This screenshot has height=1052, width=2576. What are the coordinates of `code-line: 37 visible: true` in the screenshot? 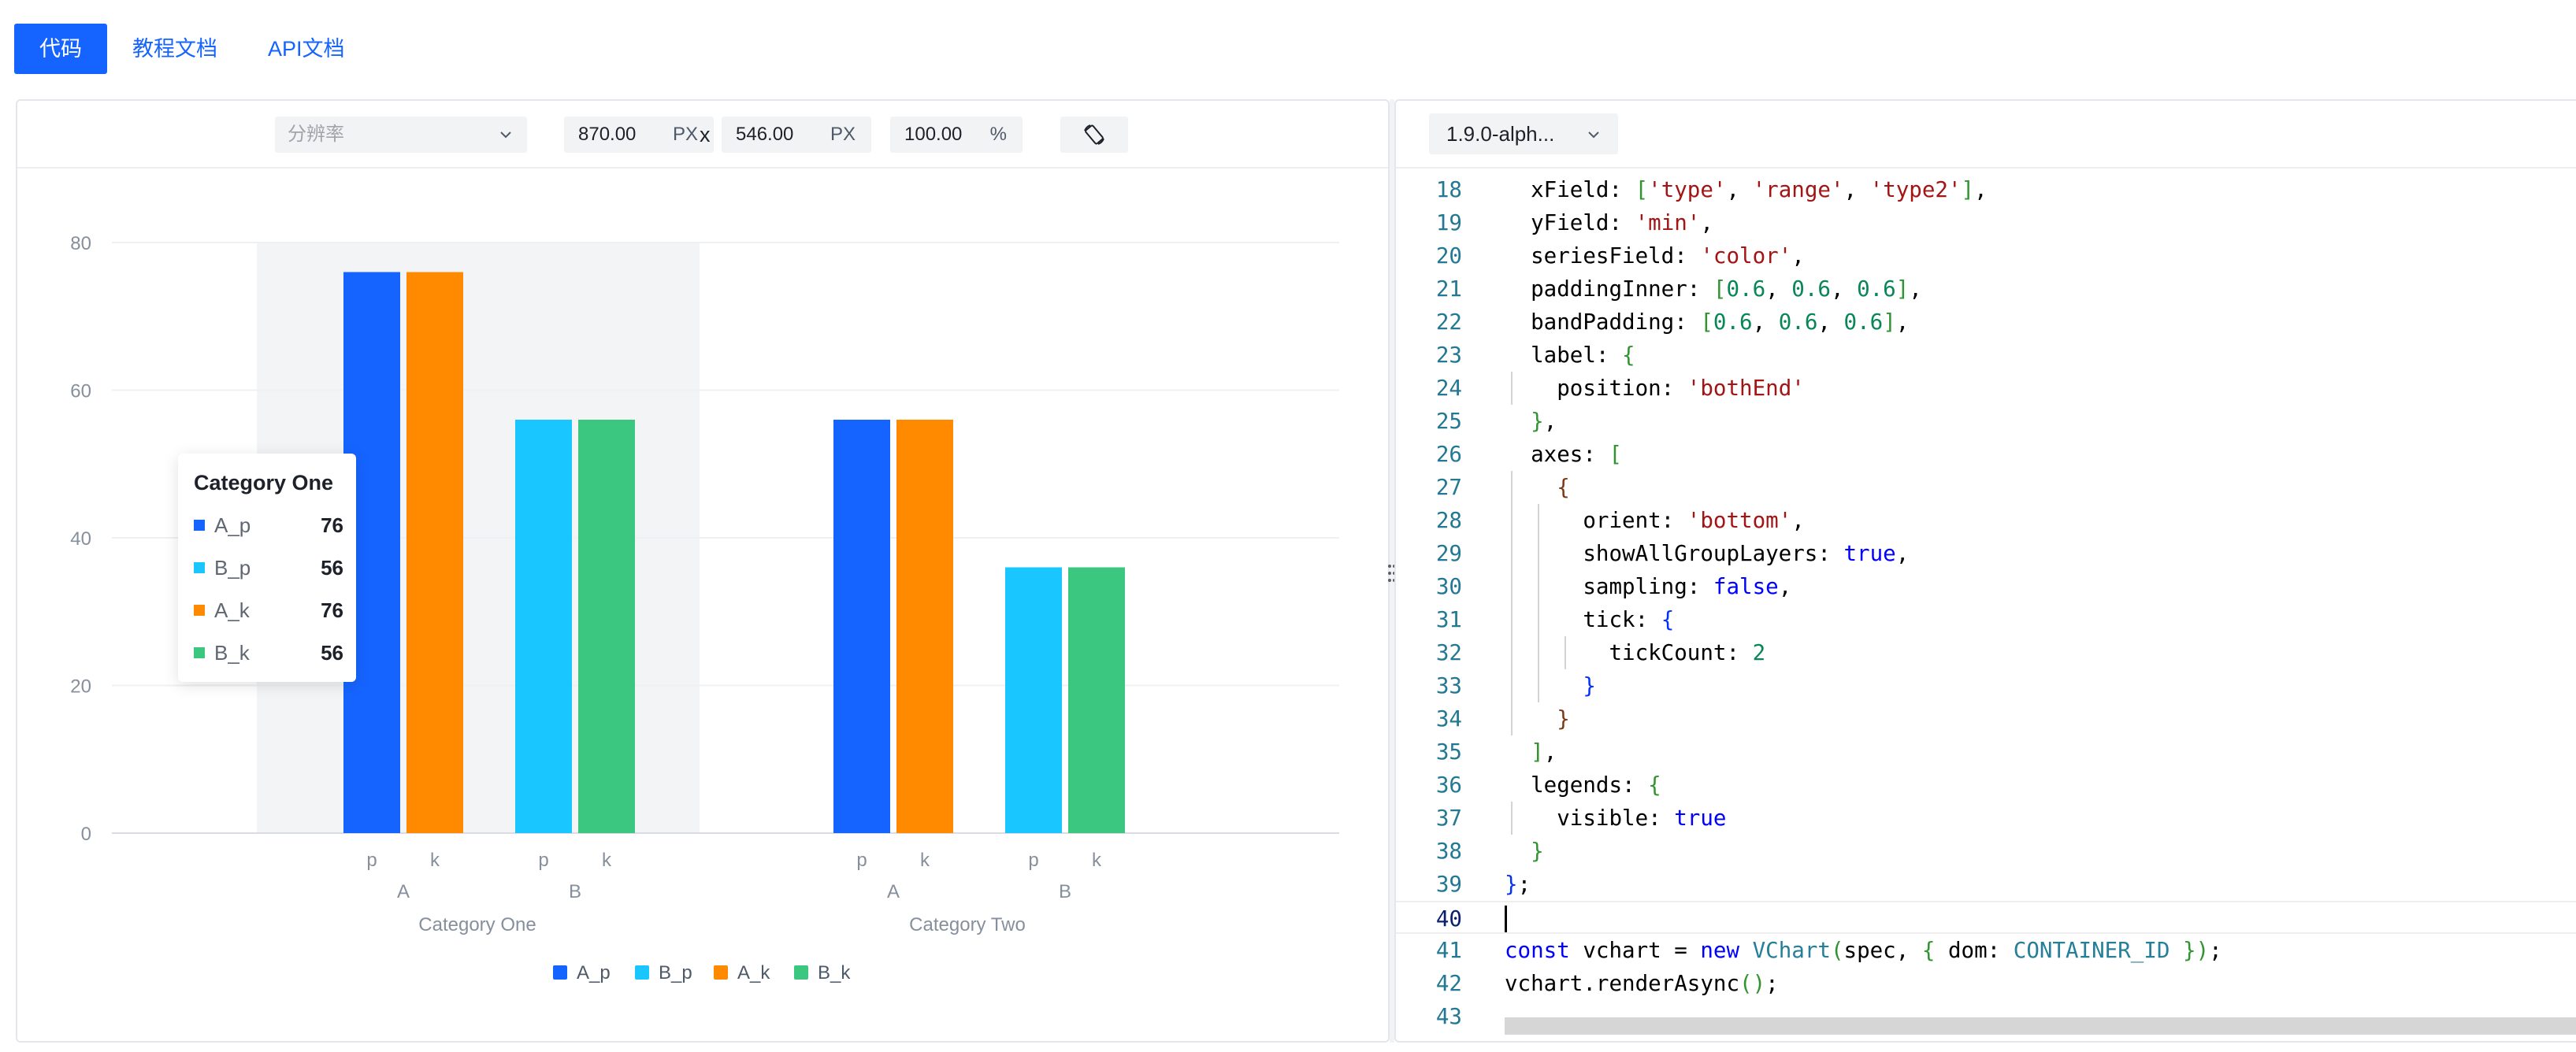 It's located at (1986, 818).